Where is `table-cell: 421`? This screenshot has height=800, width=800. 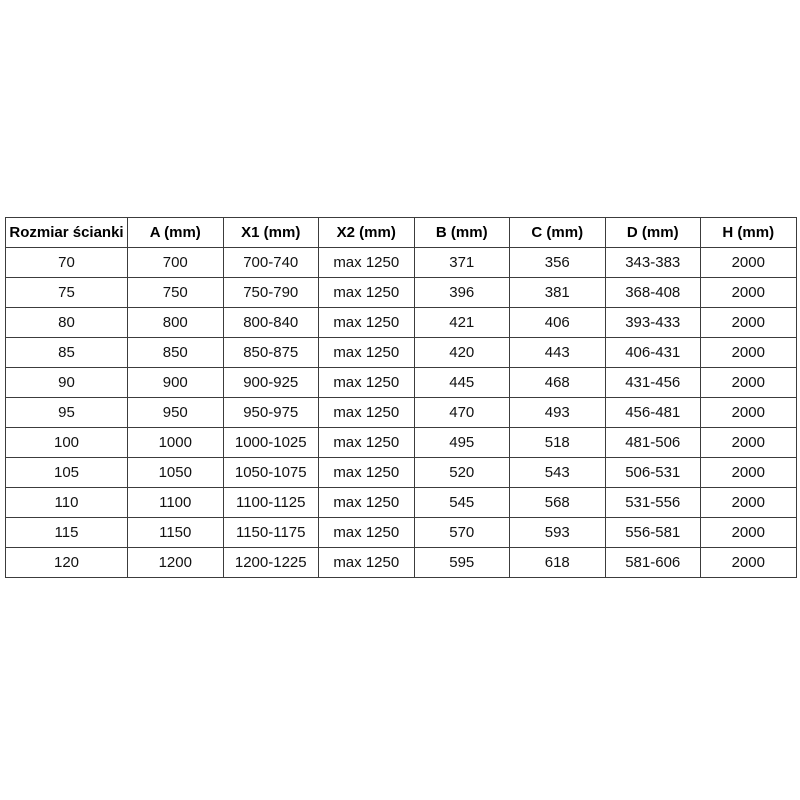
table-cell: 421 is located at coordinates (461, 322).